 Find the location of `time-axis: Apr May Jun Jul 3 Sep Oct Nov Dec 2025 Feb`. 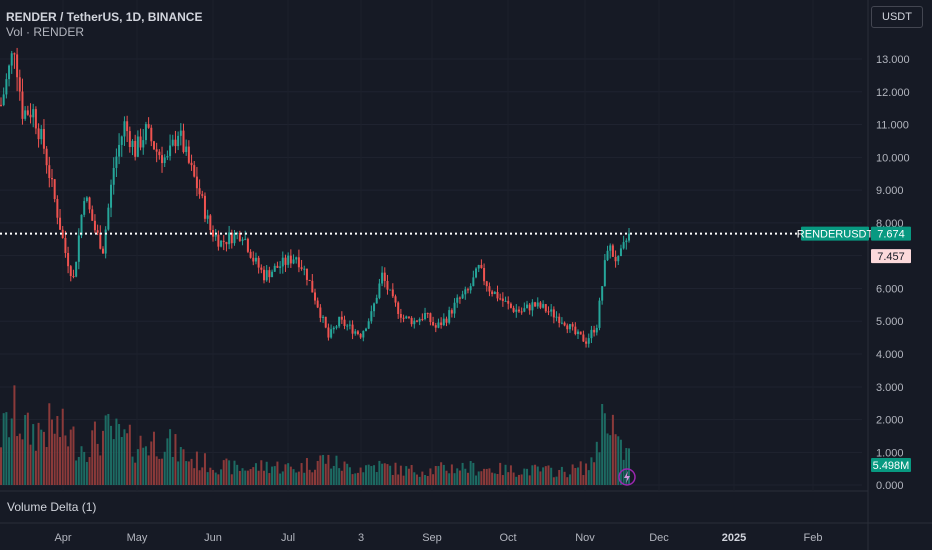

time-axis: Apr May Jun Jul 3 Sep Oct Nov Dec 2025 Feb is located at coordinates (438, 538).